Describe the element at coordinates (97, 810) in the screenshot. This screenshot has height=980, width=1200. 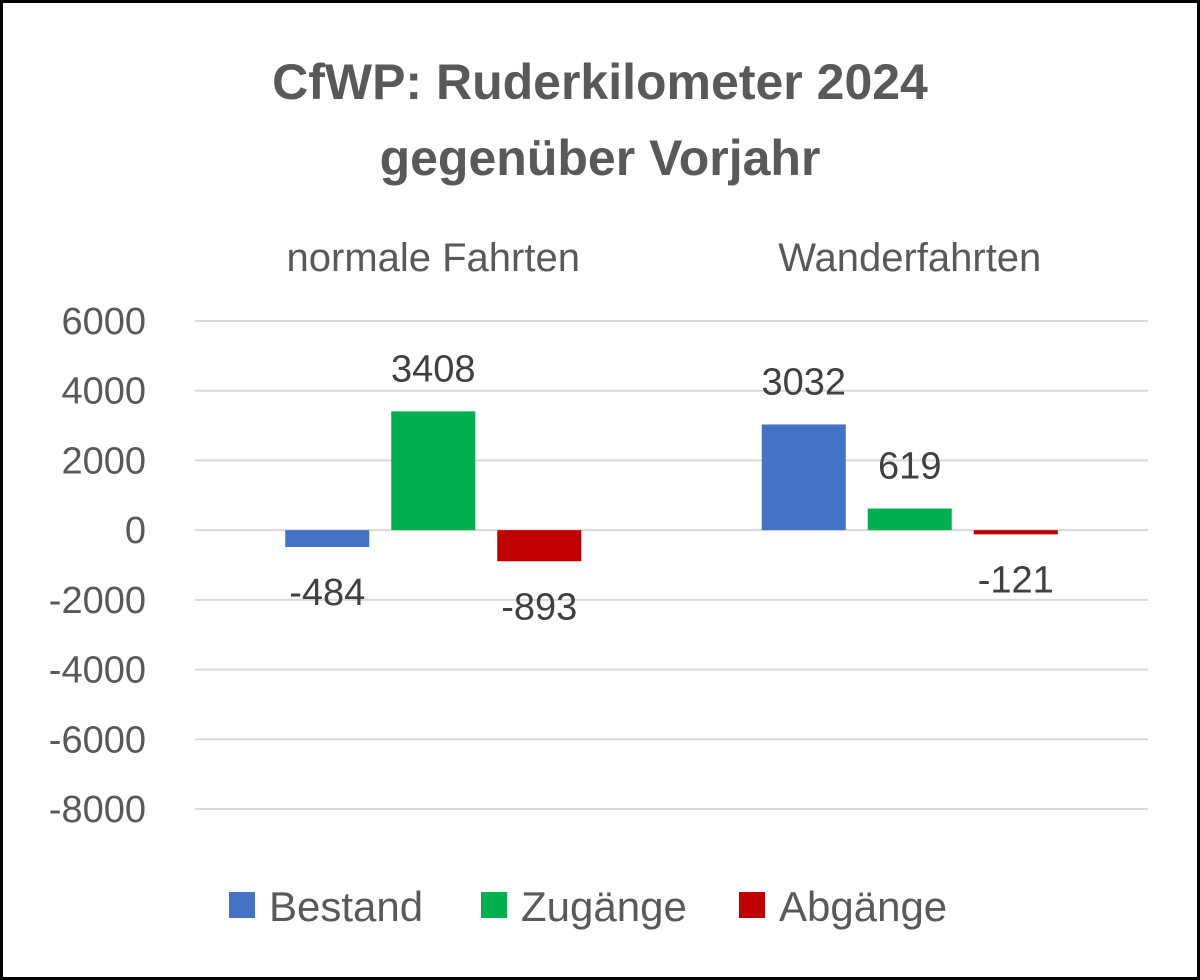
I see `y-tick-label: -8000` at that location.